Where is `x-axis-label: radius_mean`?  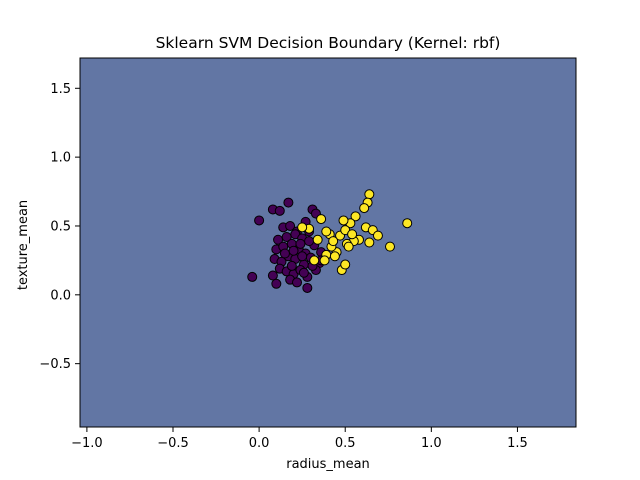
x-axis-label: radius_mean is located at coordinates (328, 464).